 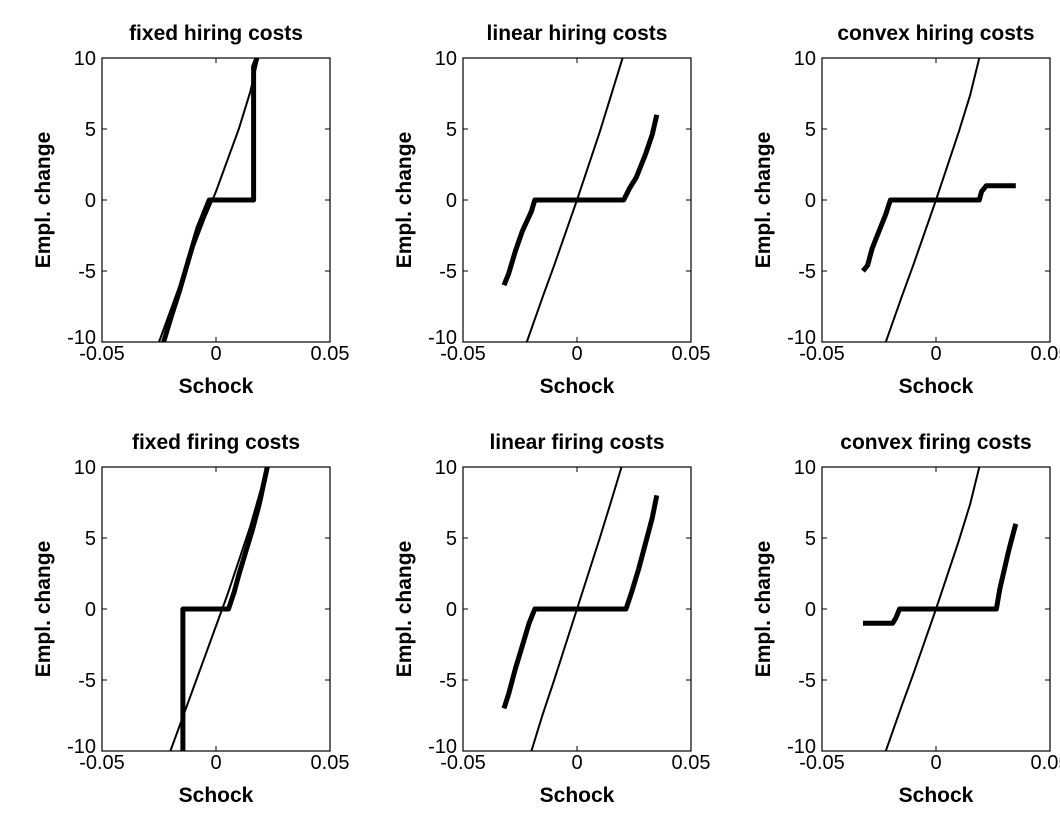 I want to click on subplot-title: linear hiring costs, so click(x=577, y=33).